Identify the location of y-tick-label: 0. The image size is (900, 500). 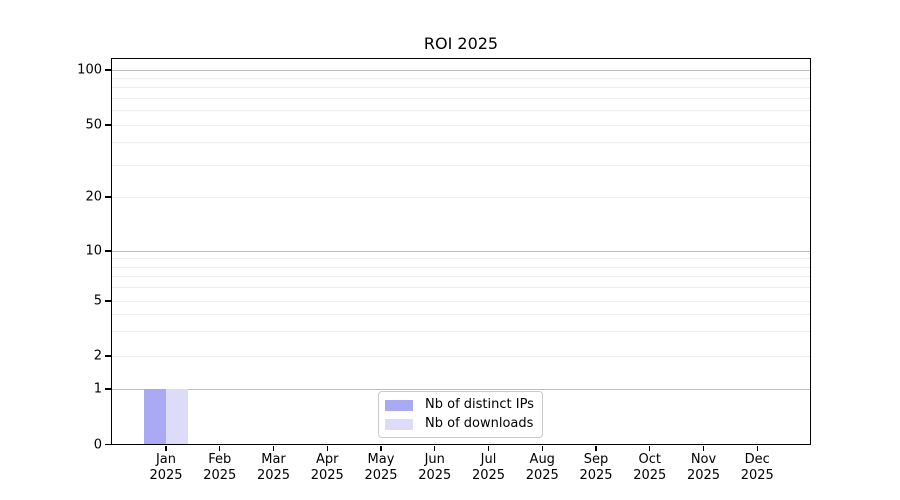
(97, 444).